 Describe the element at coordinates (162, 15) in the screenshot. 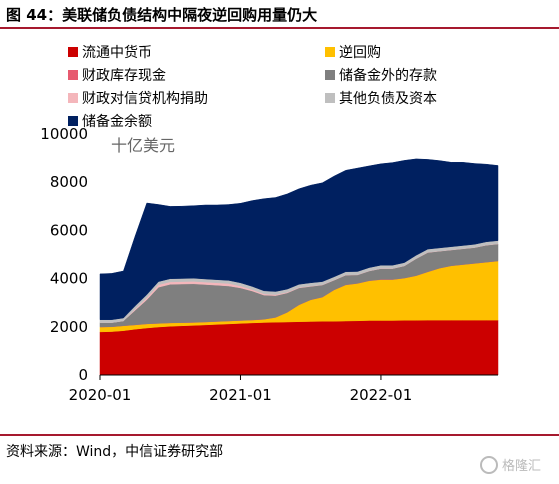

I see `figure-title: 图 44：美联储负债结构中隔夜逆回购用量仍大` at that location.